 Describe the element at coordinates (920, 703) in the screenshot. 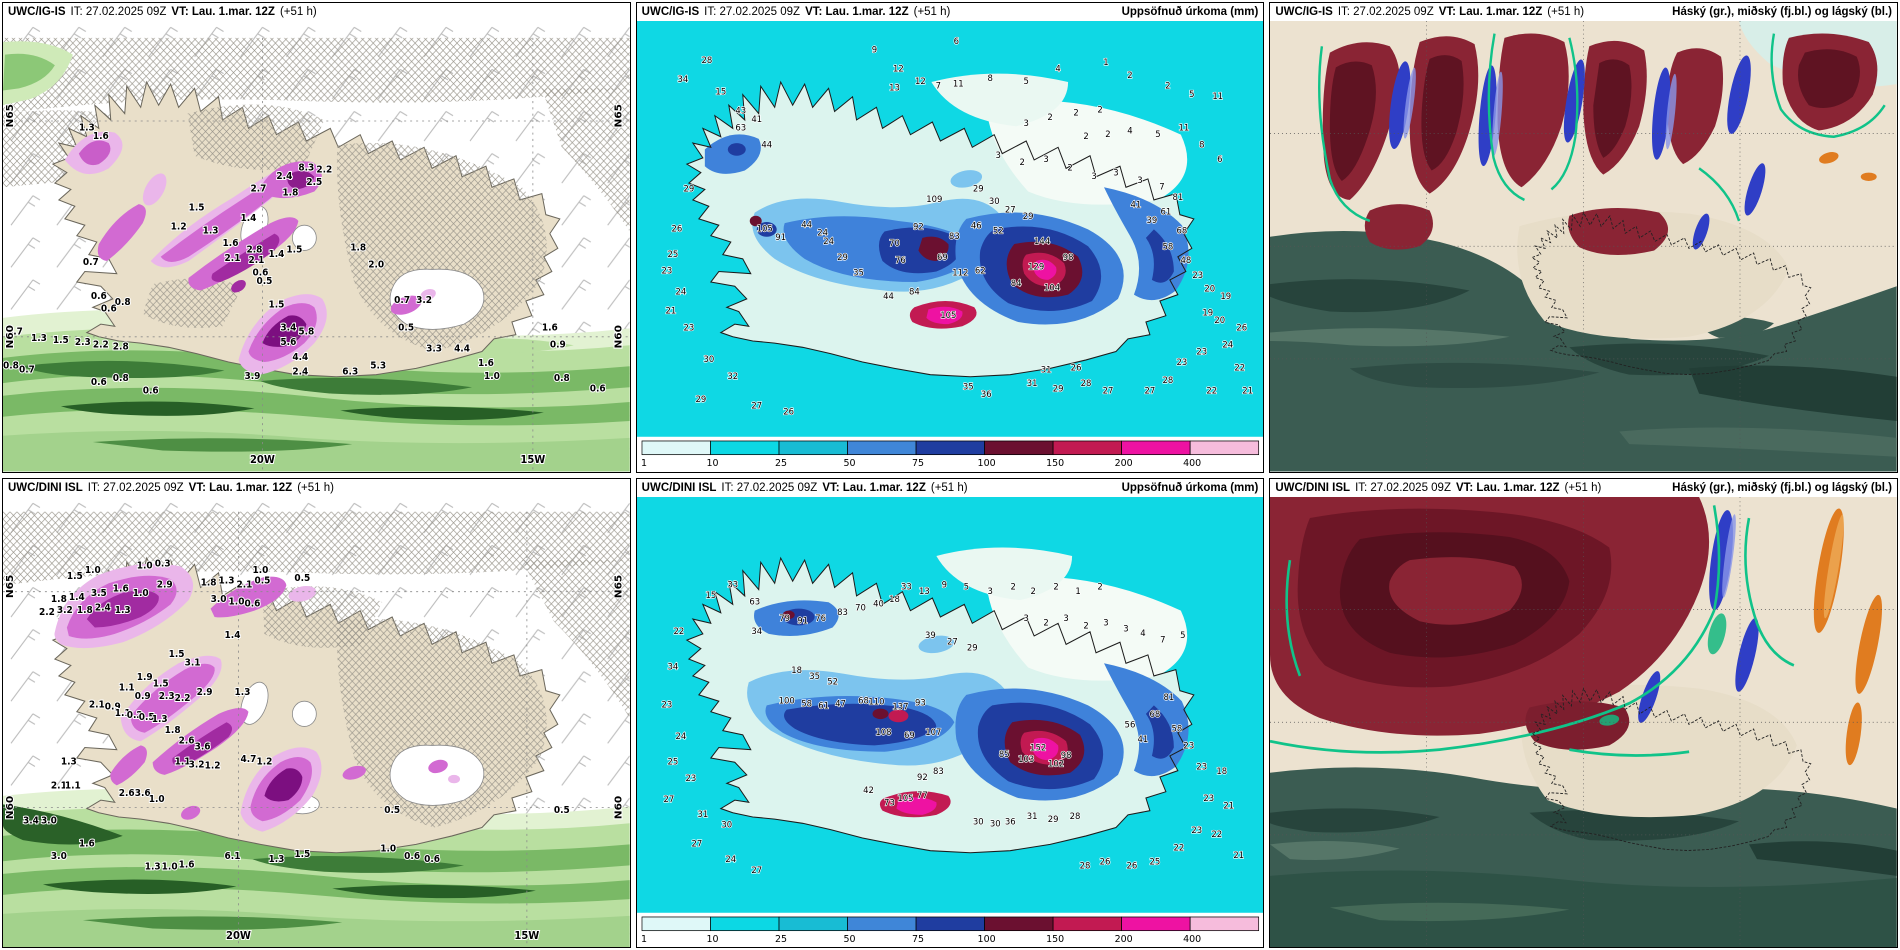

I see `svg-text: 93` at that location.